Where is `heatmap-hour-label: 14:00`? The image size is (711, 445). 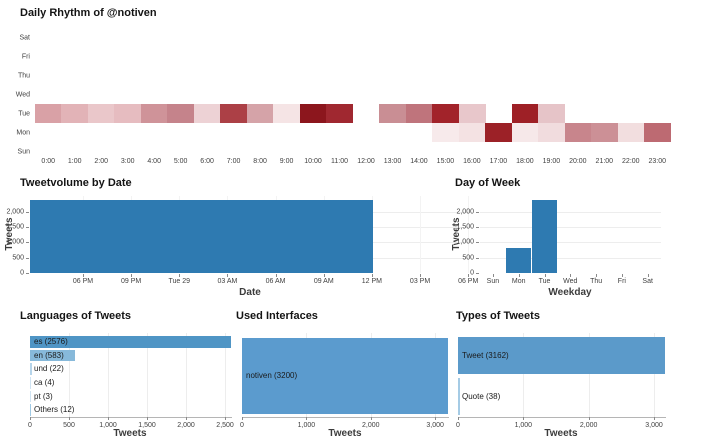 heatmap-hour-label: 14:00 is located at coordinates (419, 161).